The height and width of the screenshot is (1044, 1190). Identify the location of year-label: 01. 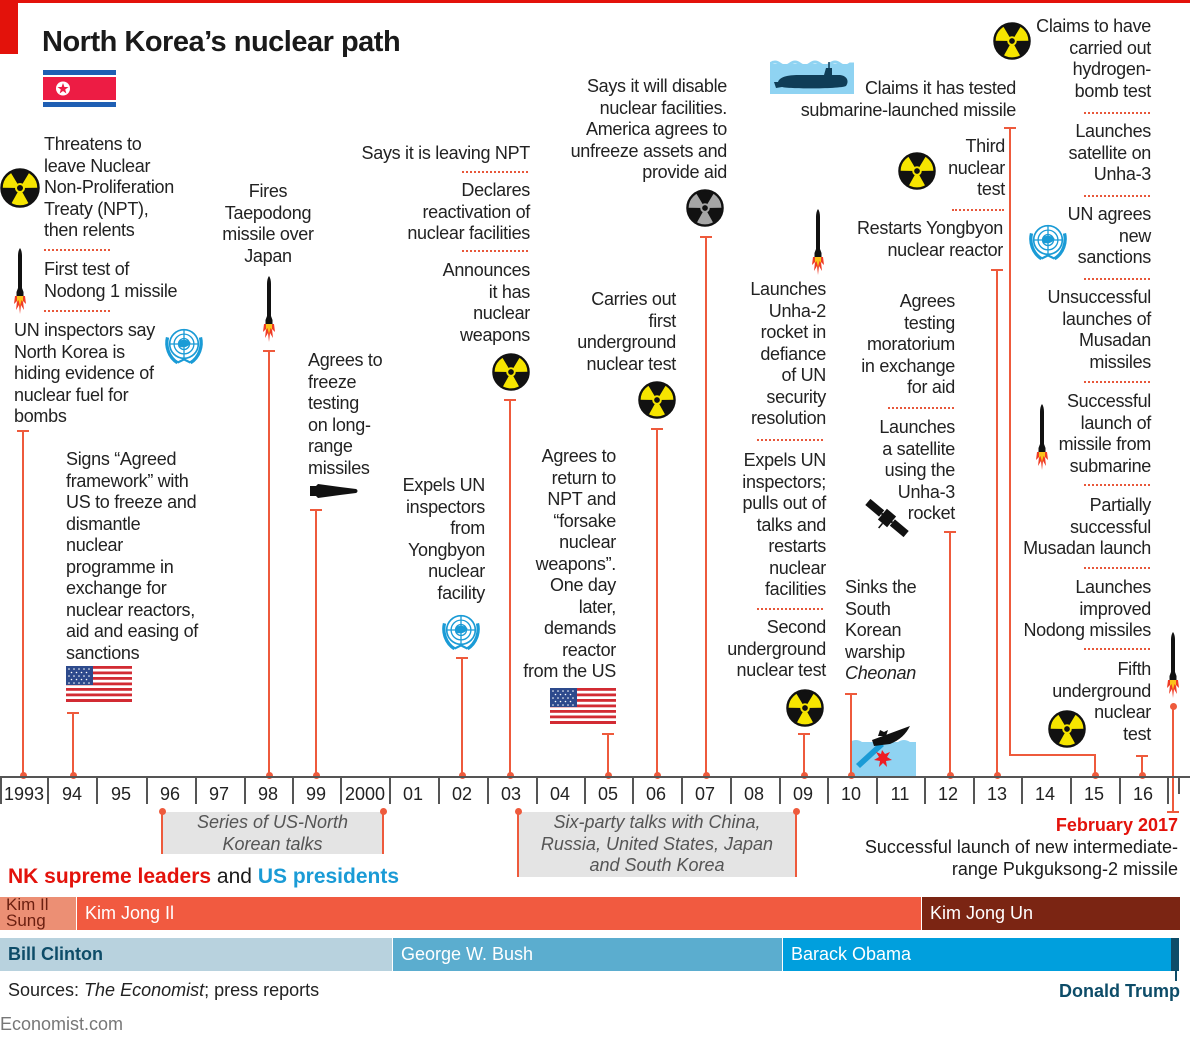
(413, 794).